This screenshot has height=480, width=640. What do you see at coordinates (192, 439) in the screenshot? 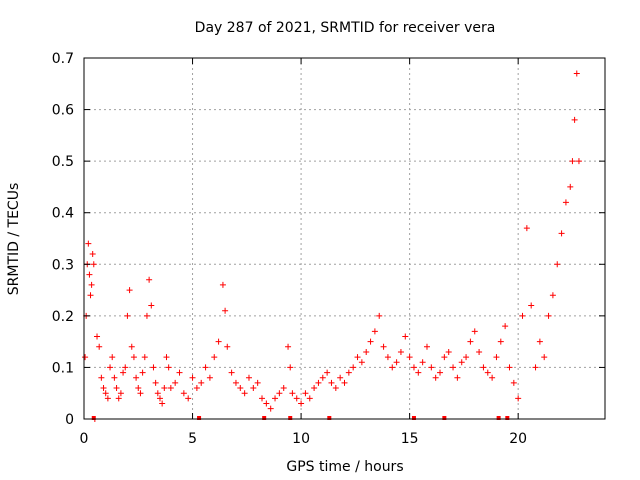
I see `x-tick-label: 5` at bounding box center [192, 439].